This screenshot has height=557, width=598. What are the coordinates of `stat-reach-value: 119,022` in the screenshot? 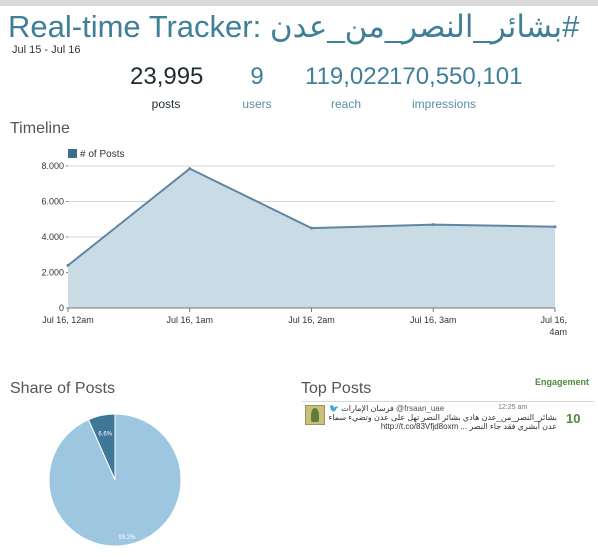 It's located at (347, 76).